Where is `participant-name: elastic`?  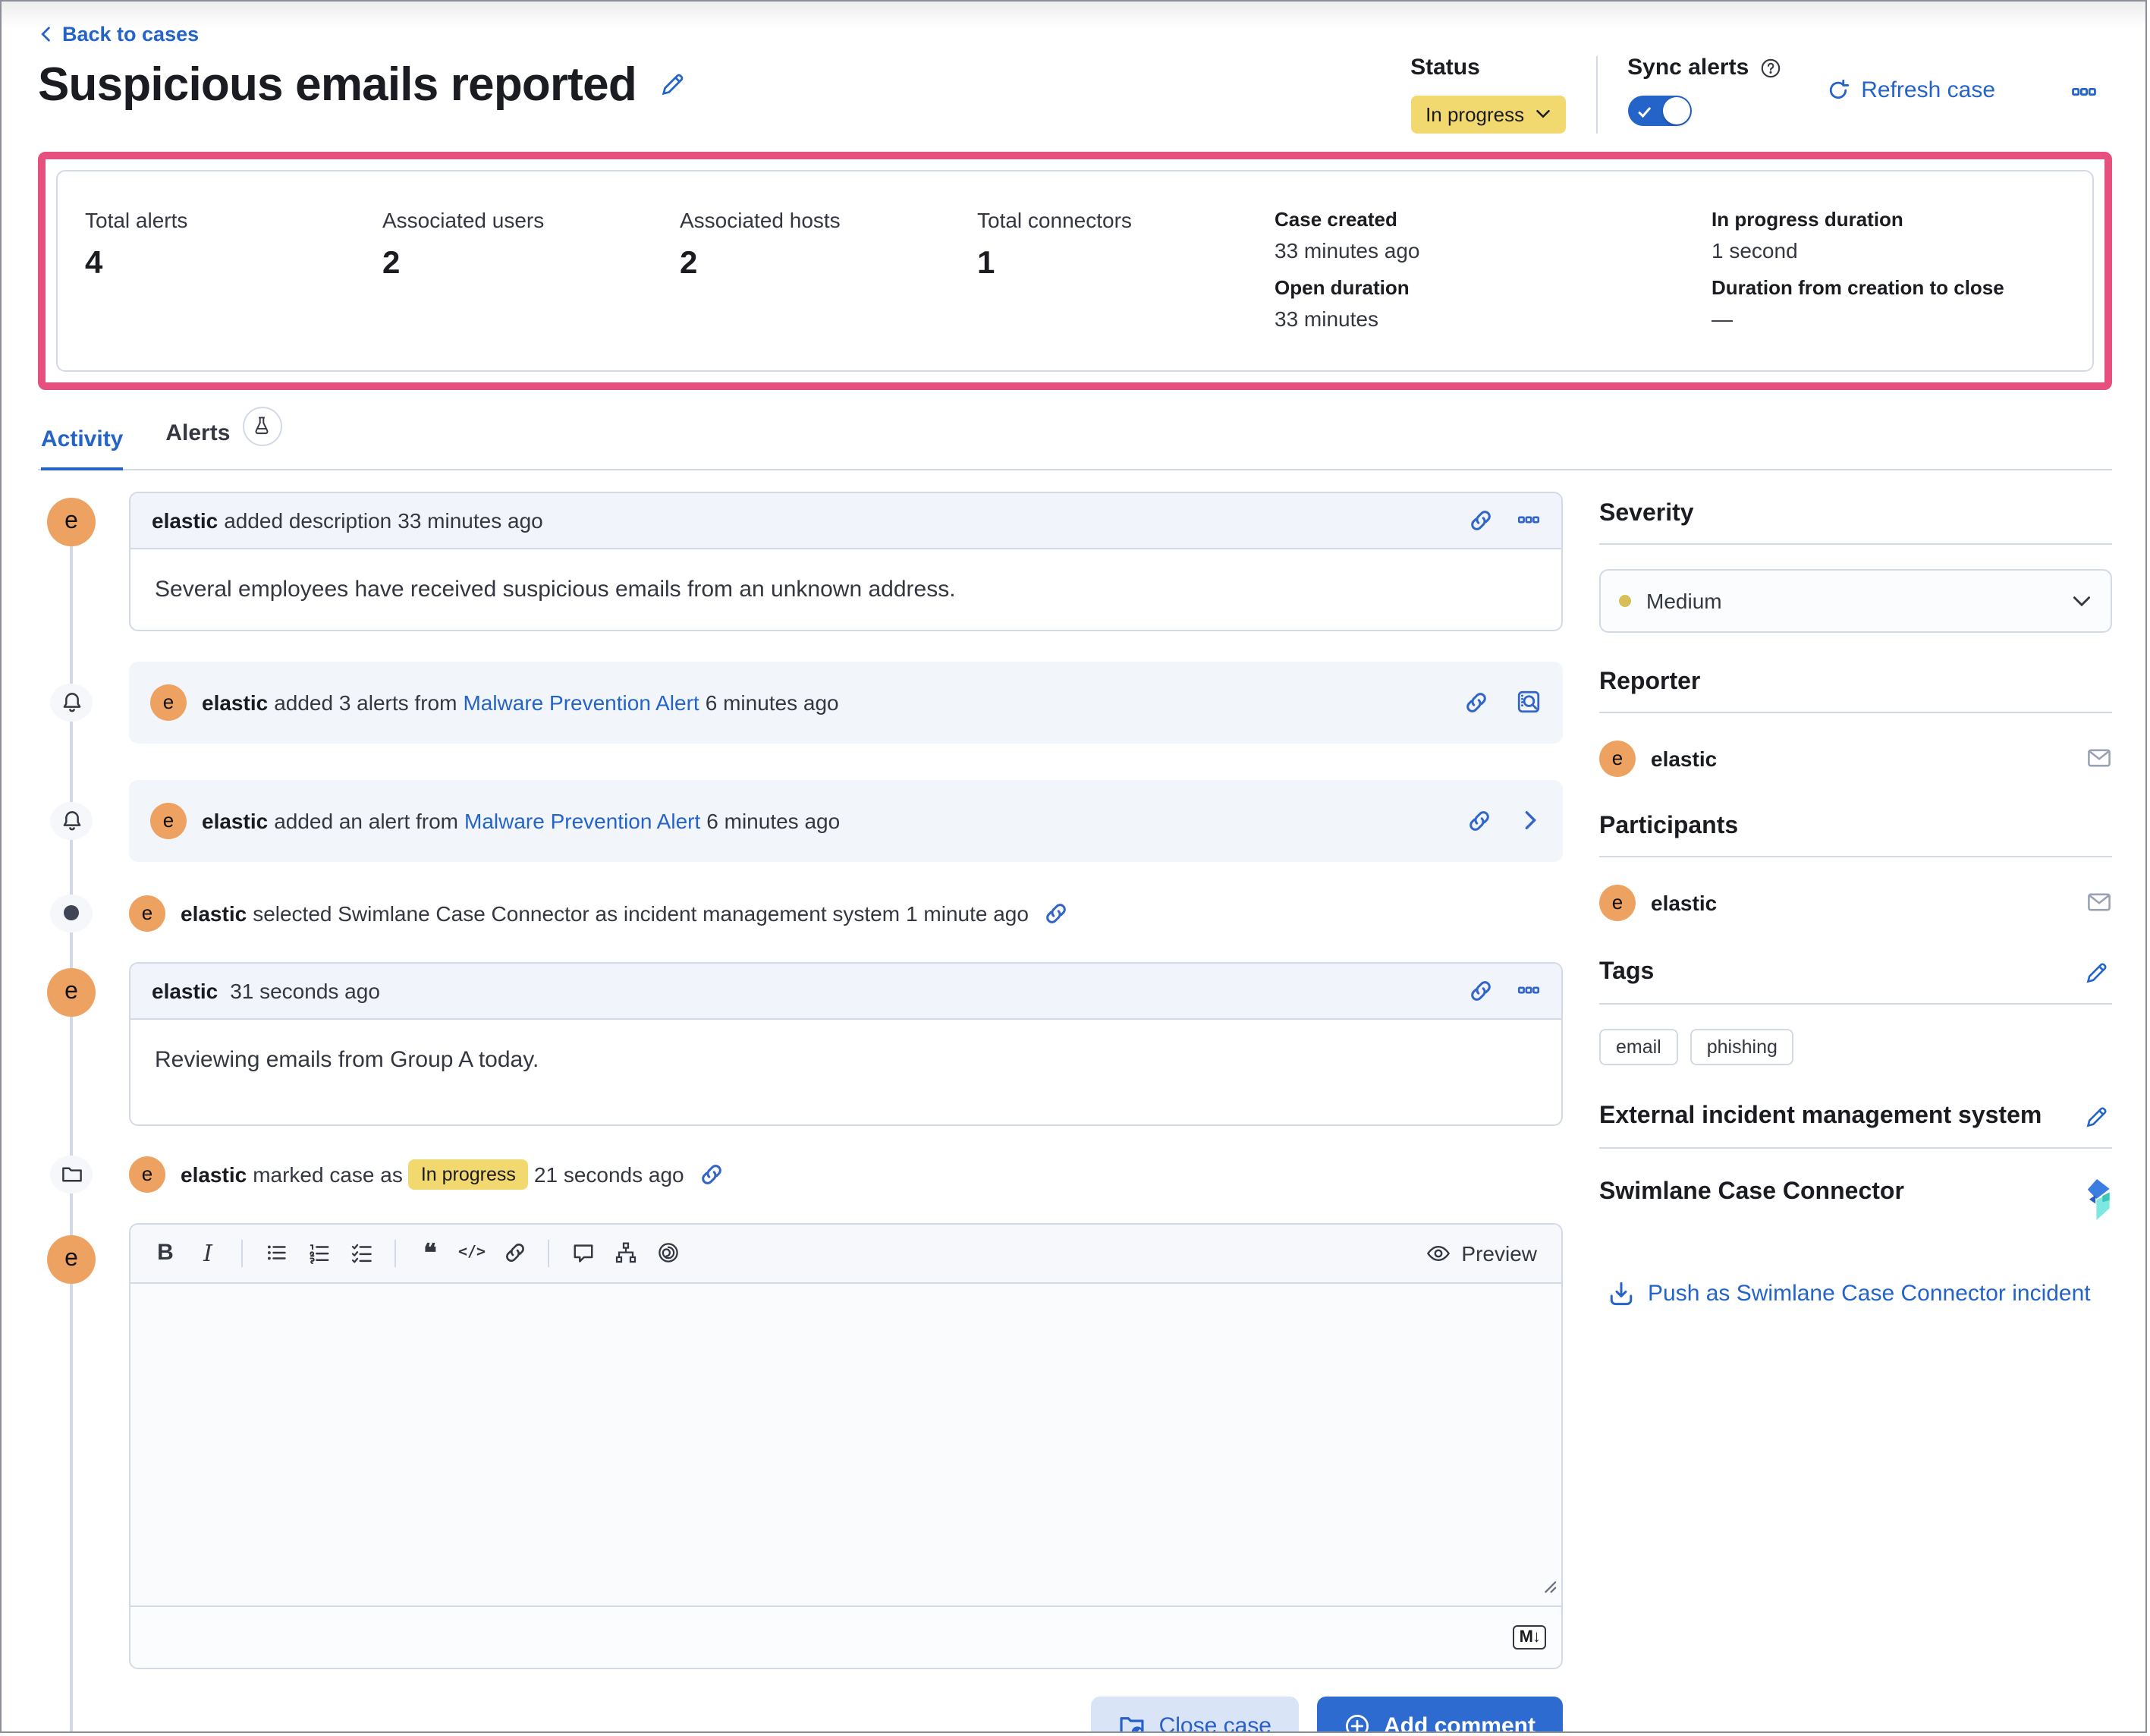
participant-name: elastic is located at coordinates (1684, 902).